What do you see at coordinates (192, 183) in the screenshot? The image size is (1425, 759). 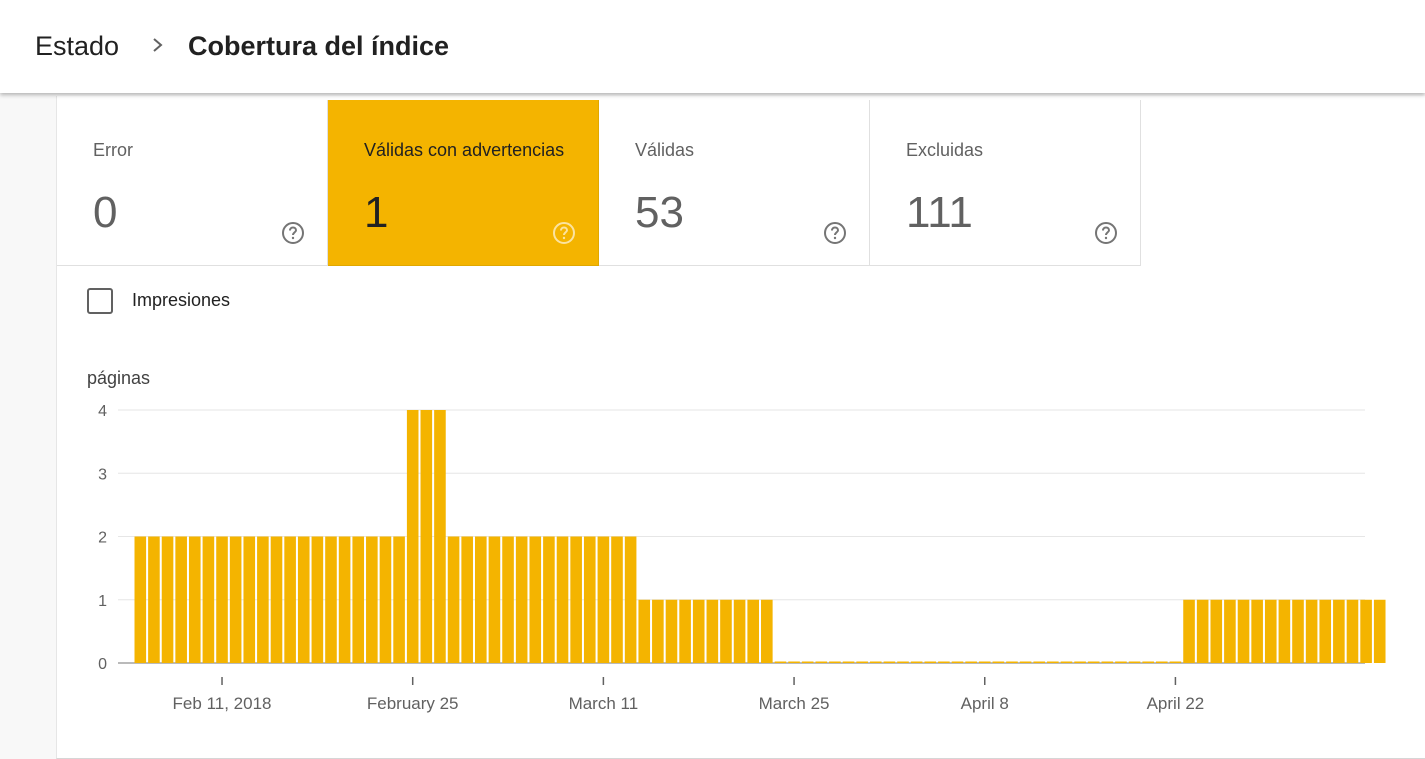 I see `tile-error: Error 0` at bounding box center [192, 183].